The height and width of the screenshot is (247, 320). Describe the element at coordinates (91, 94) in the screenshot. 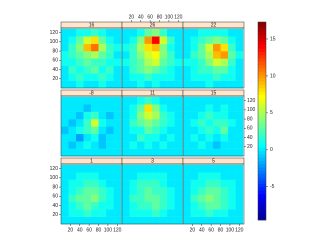

I see `strip-label: -8` at that location.